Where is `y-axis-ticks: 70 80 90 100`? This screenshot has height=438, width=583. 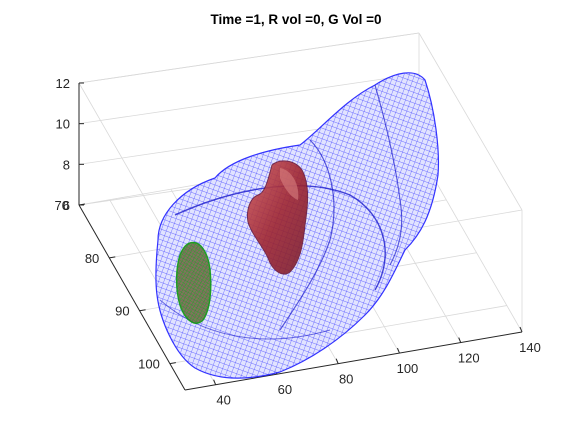
y-axis-ticks: 70 80 90 100 is located at coordinates (115, 285).